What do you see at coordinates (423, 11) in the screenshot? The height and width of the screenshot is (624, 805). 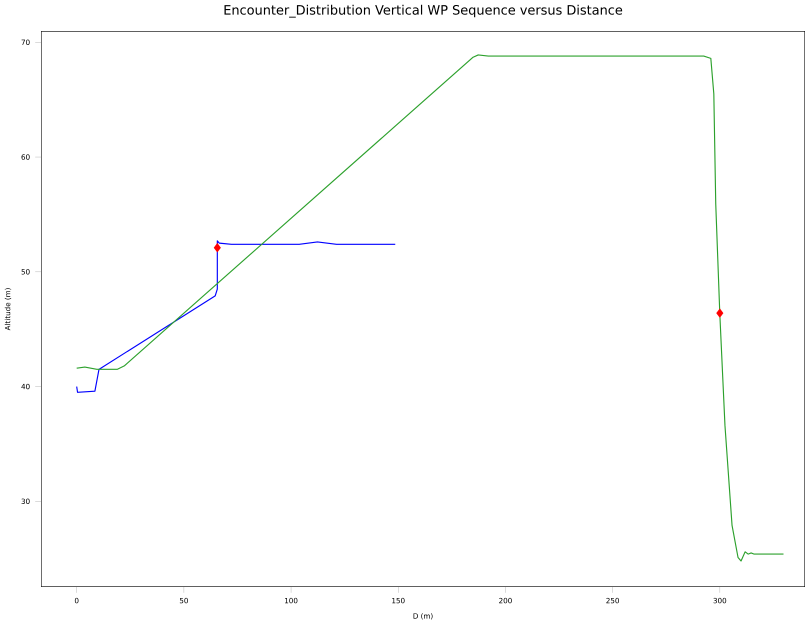 I see `chart-title: Encounter_Distribution Vertical WP Sequence versus Distance` at bounding box center [423, 11].